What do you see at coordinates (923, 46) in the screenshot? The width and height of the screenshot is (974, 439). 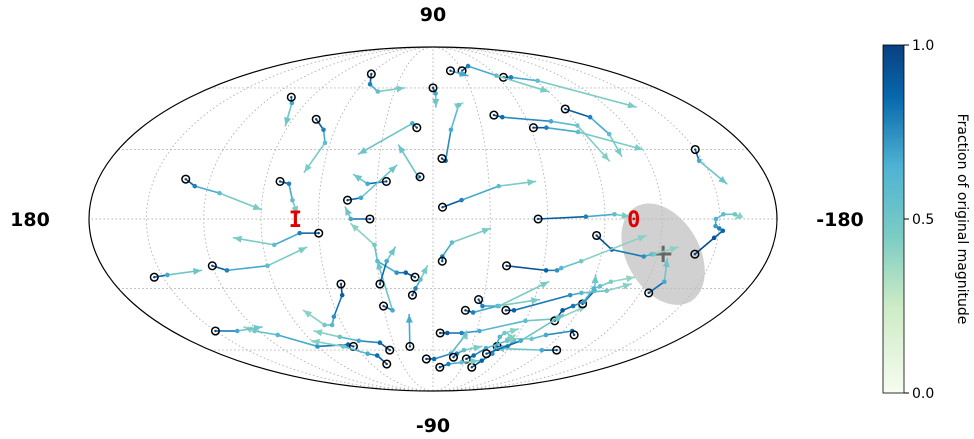 I see `colorbar-tick-1: 1.0` at bounding box center [923, 46].